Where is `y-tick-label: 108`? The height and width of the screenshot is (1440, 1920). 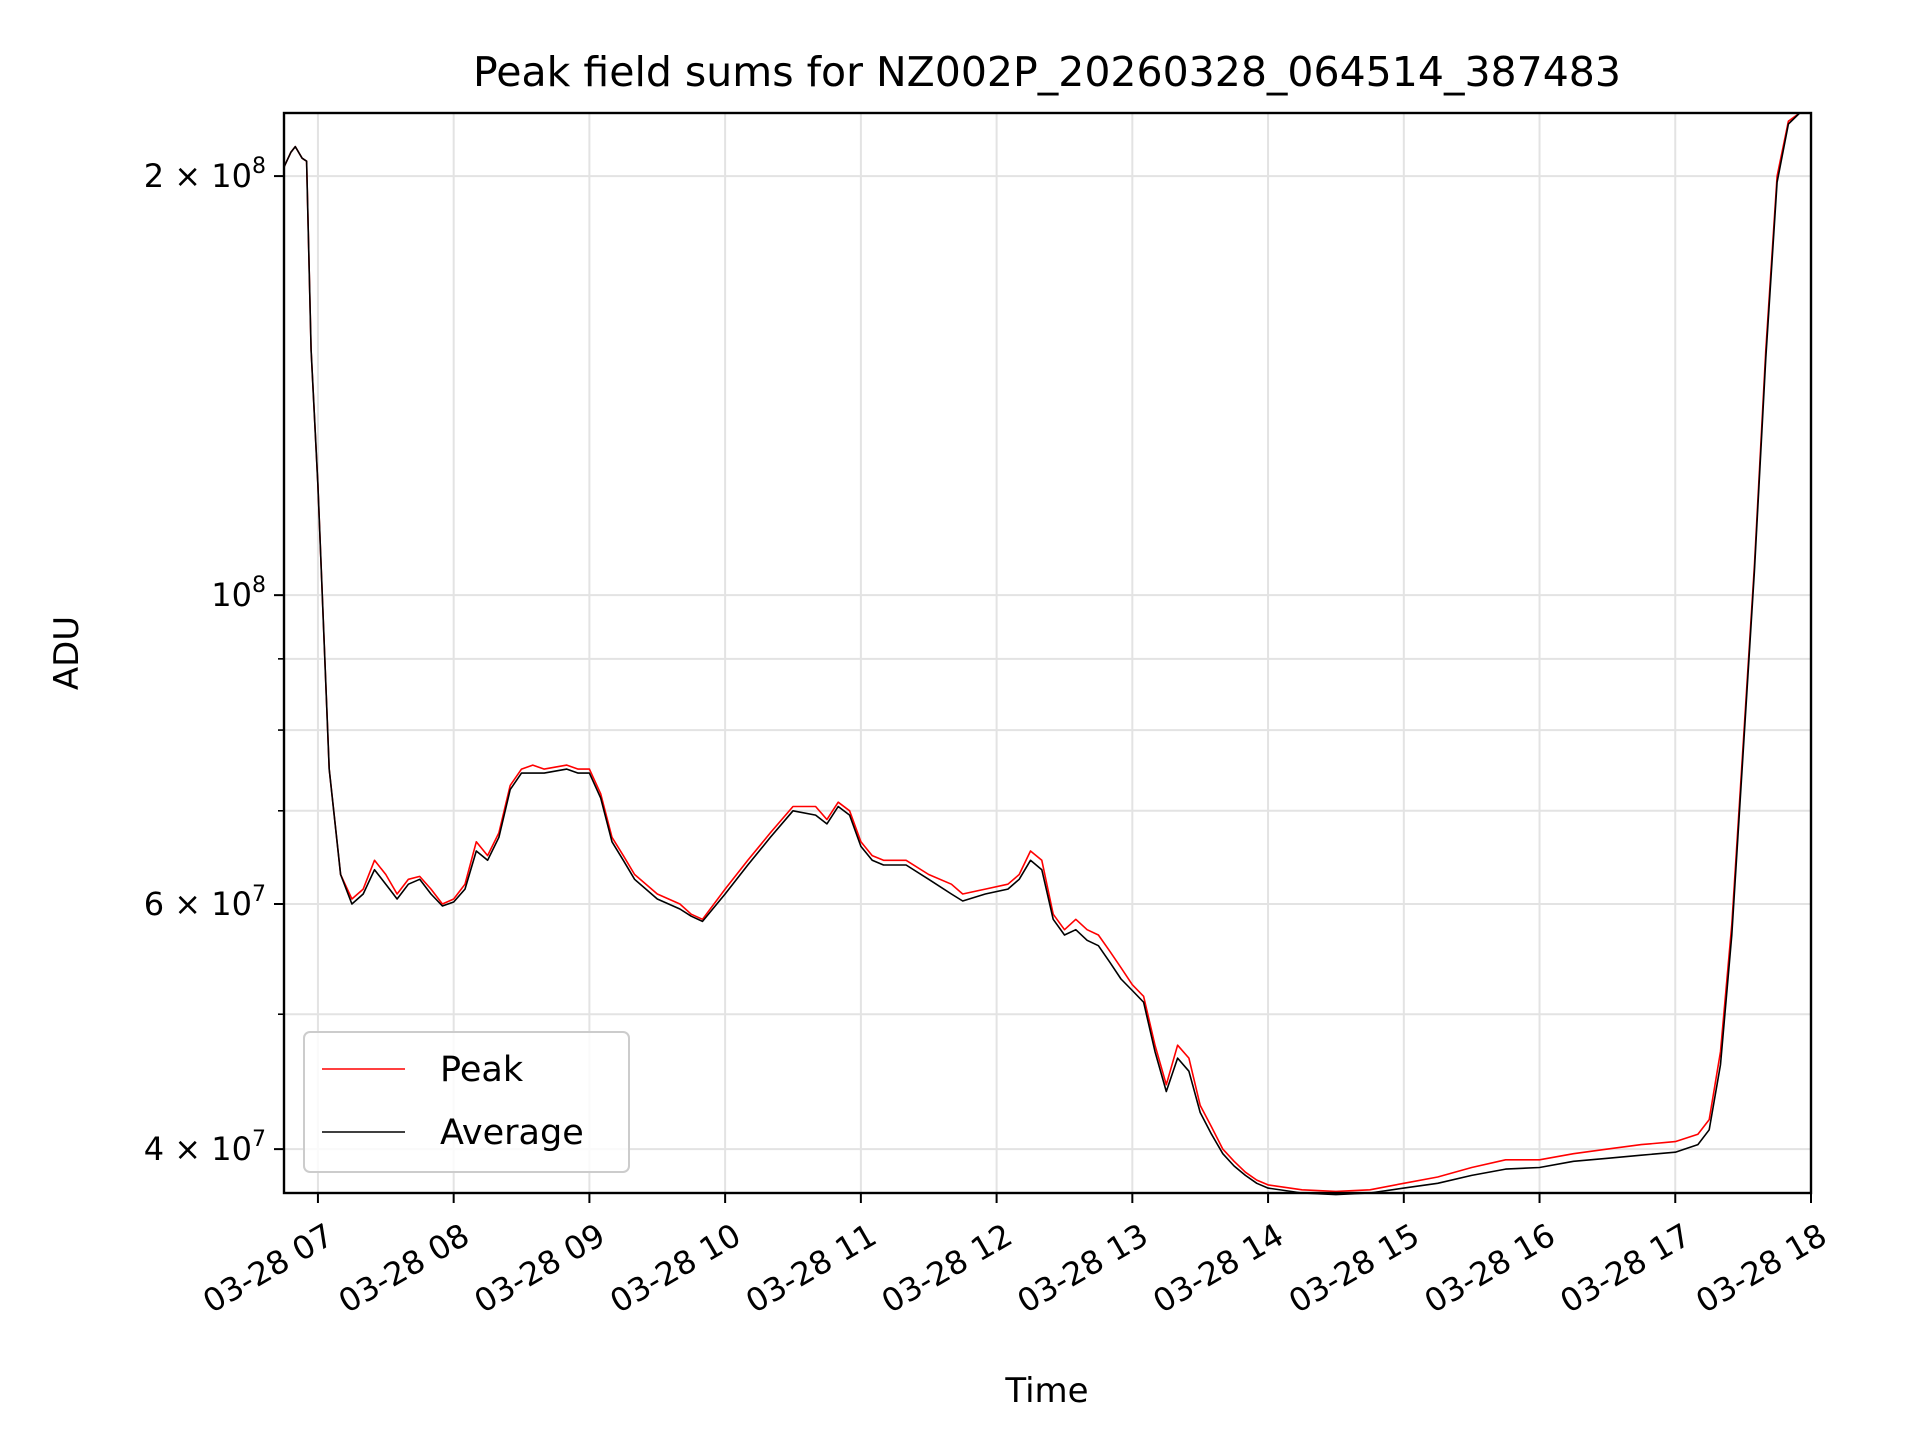
y-tick-label: 108 is located at coordinates (238, 593).